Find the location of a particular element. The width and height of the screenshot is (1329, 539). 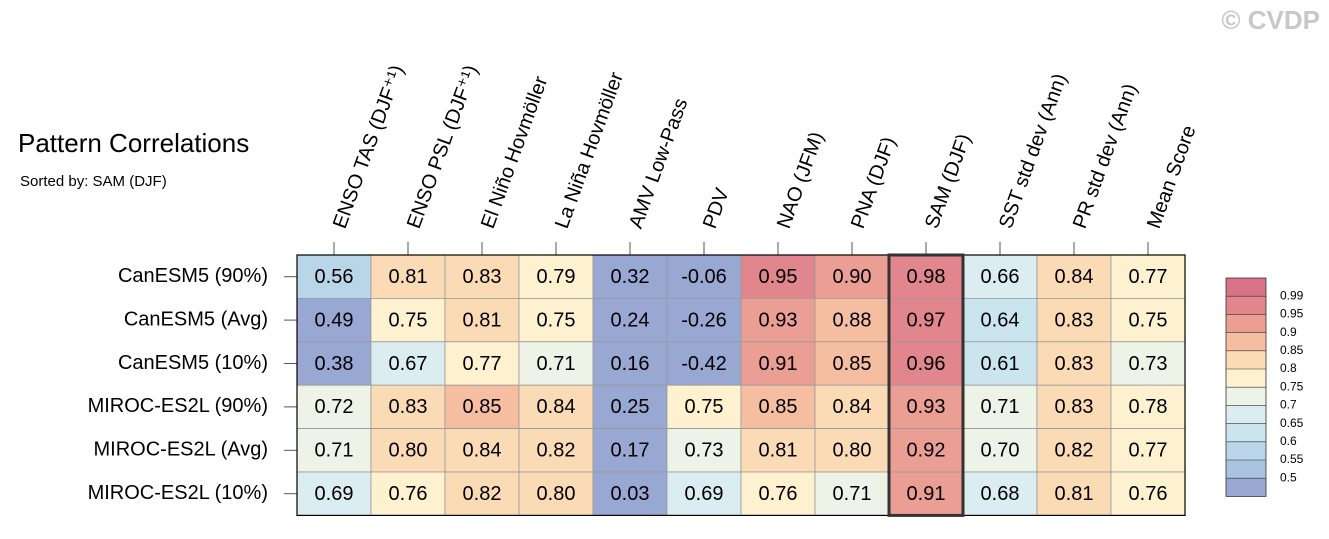

copyright: © CVDP is located at coordinates (1270, 20).